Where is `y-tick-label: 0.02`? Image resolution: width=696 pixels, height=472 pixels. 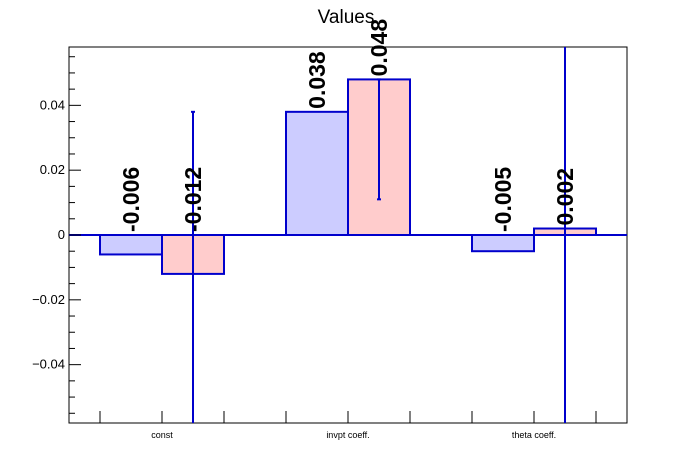
y-tick-label: 0.02 is located at coordinates (52, 169).